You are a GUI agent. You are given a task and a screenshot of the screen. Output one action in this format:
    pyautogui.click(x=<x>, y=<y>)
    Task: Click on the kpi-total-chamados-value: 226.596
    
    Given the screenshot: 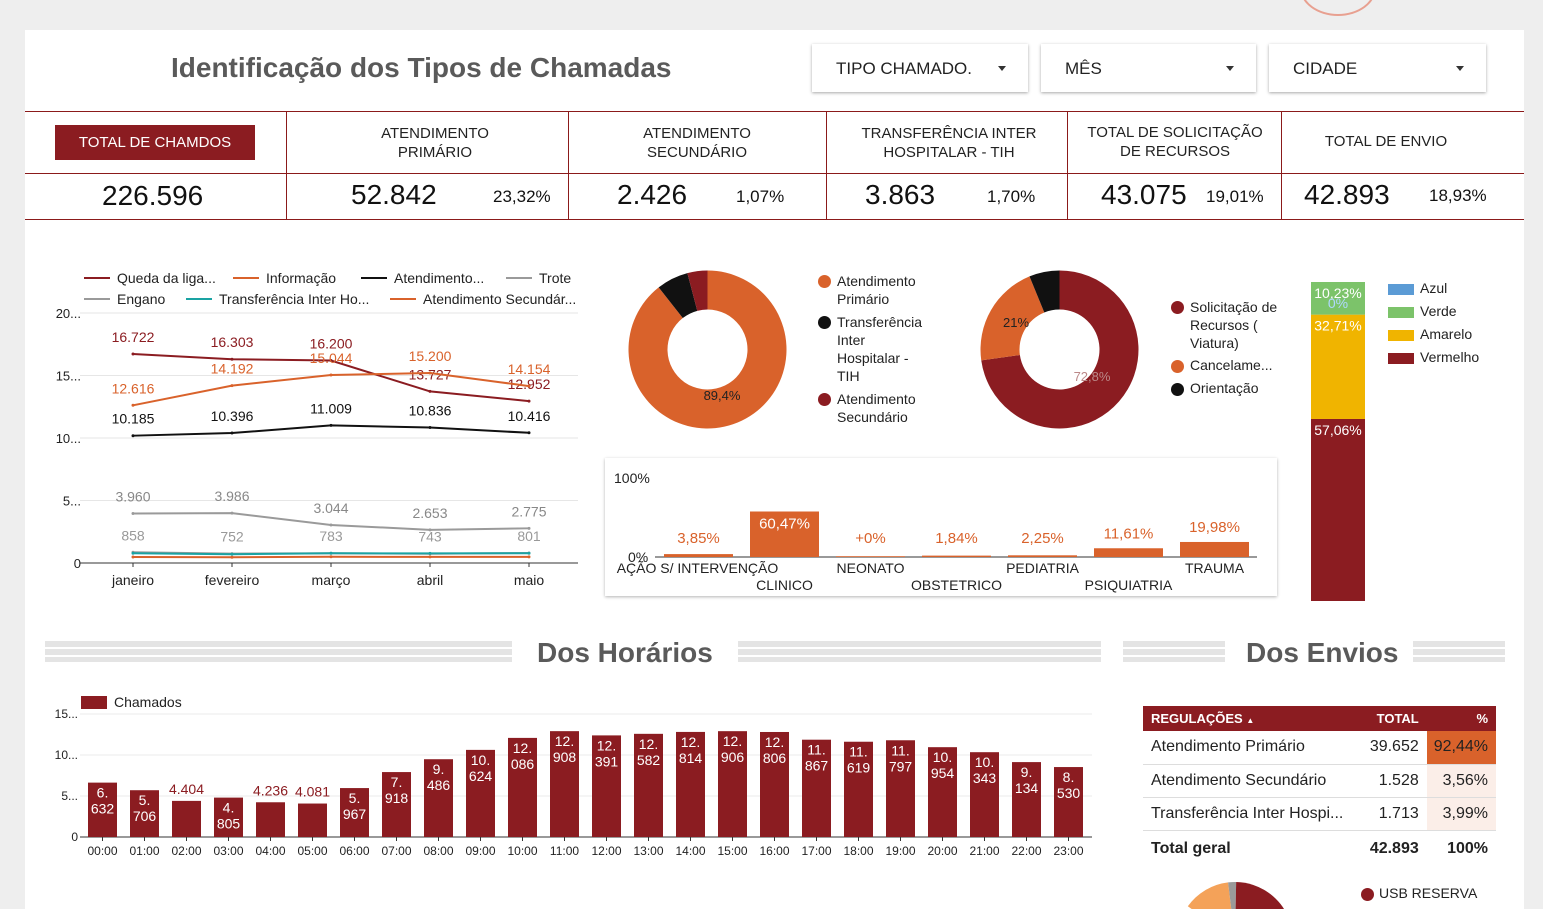 What is the action you would take?
    pyautogui.click(x=153, y=195)
    